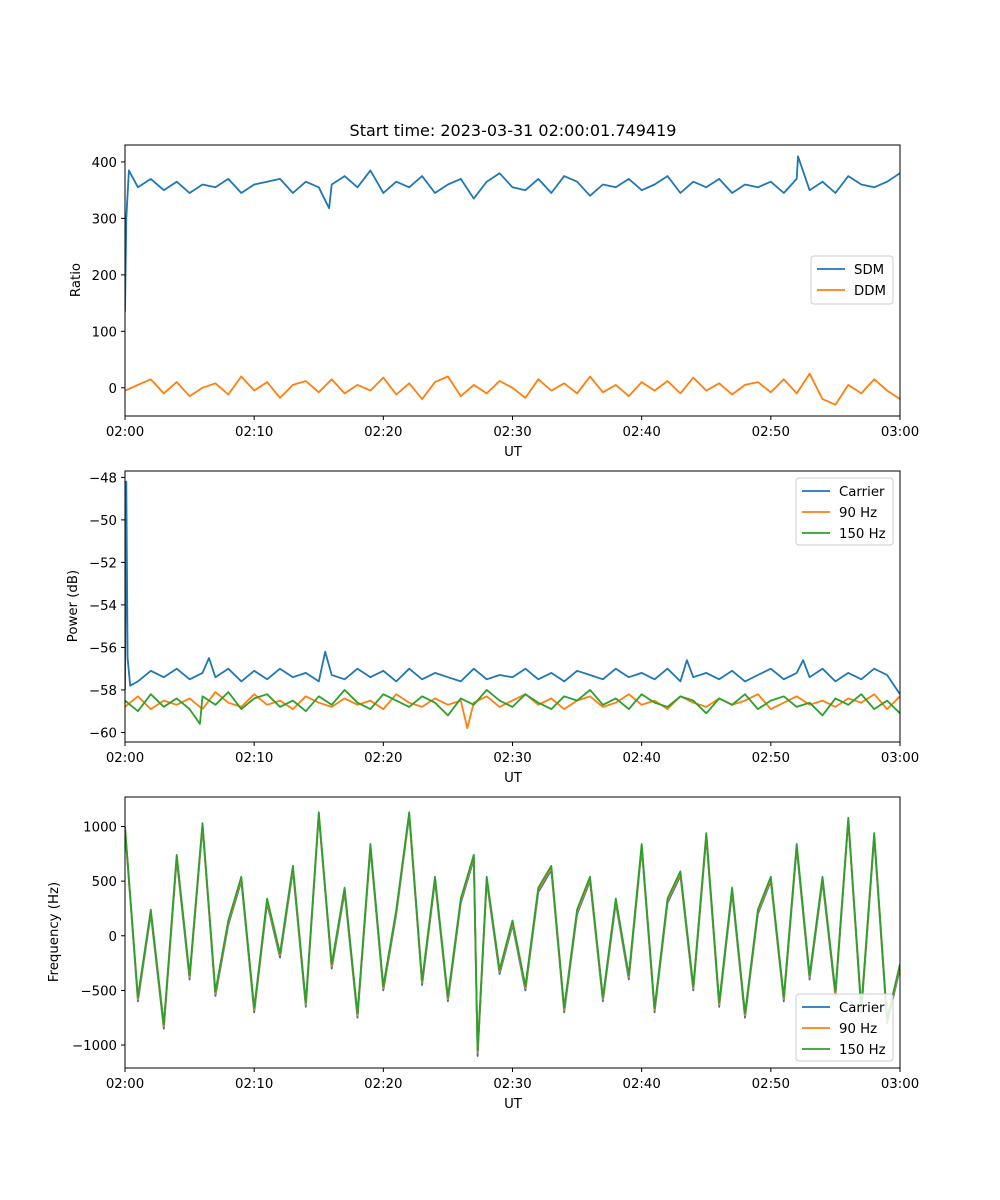 The image size is (1000, 1200). I want to click on ratio-y-tick-label: 400, so click(104, 163).